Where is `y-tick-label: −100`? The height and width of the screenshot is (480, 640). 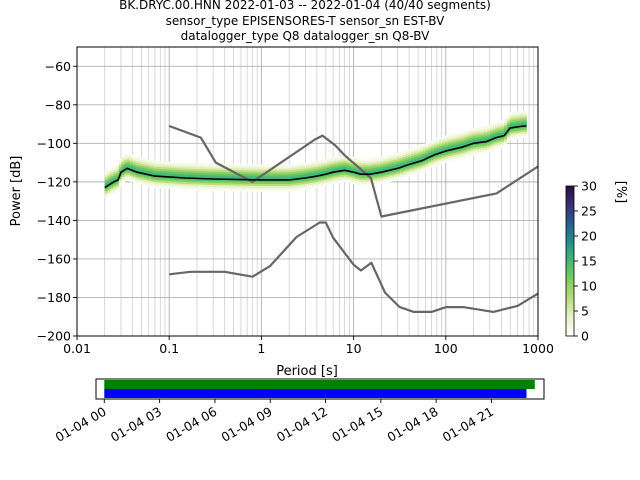
y-tick-label: −100 is located at coordinates (54, 143).